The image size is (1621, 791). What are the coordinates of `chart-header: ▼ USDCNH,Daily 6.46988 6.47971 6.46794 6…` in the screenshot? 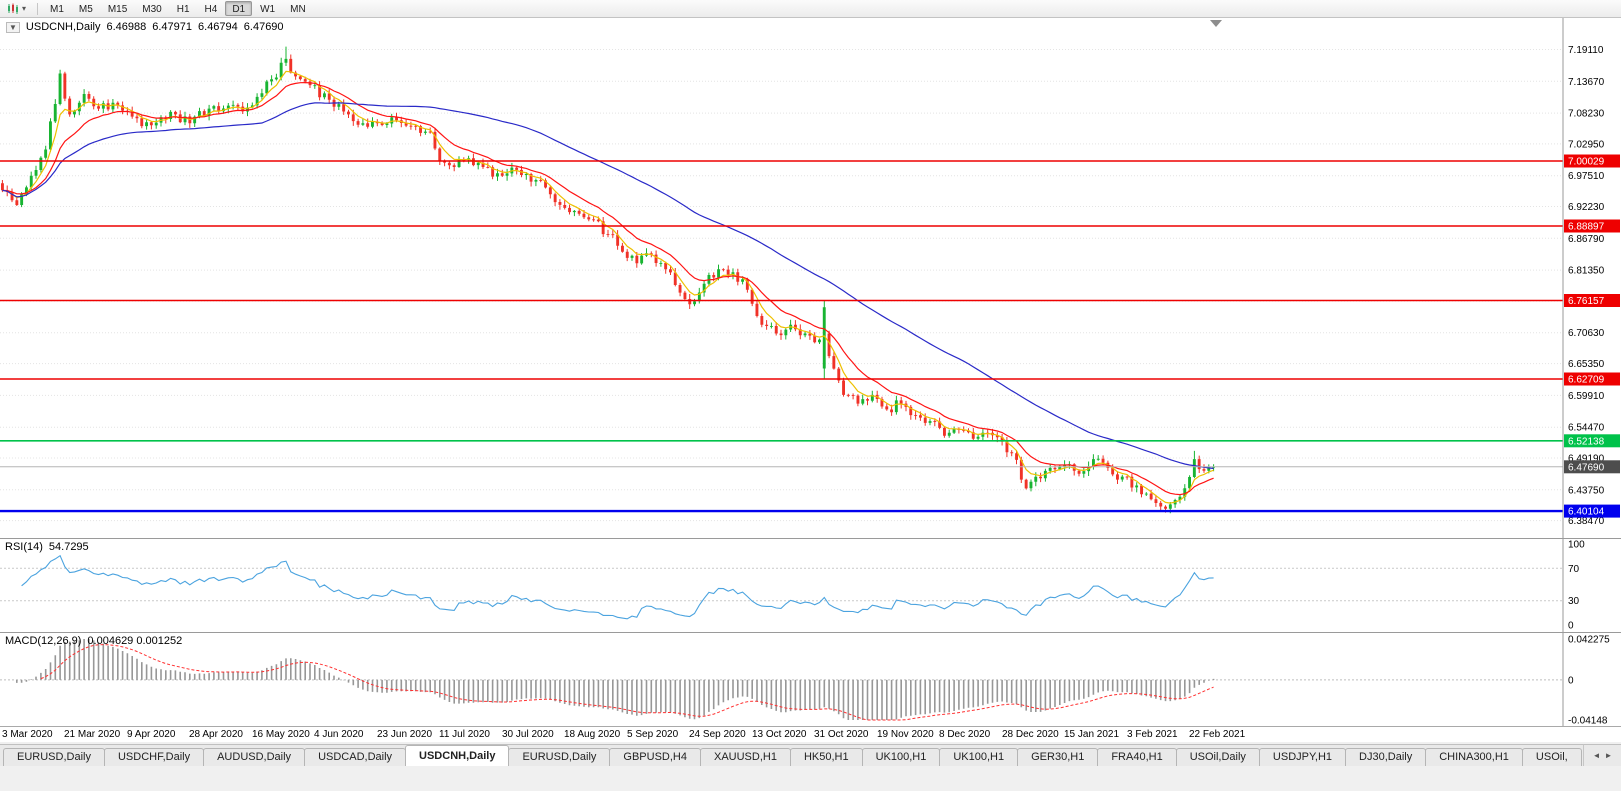 It's located at (145, 27).